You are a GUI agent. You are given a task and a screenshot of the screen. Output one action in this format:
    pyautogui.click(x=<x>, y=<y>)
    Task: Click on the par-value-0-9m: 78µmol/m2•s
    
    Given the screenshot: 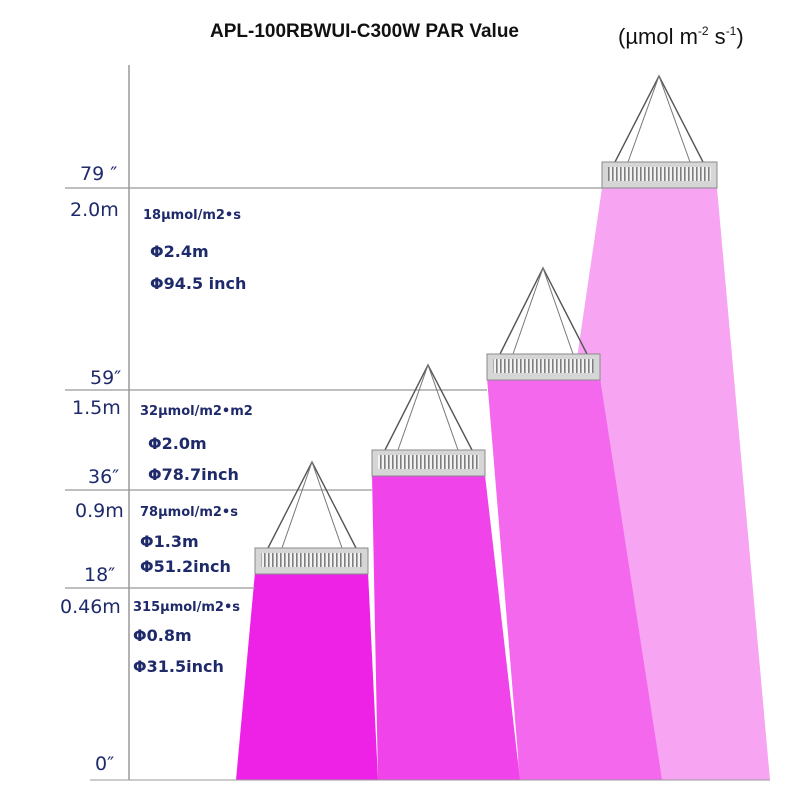 What is the action you would take?
    pyautogui.click(x=189, y=512)
    